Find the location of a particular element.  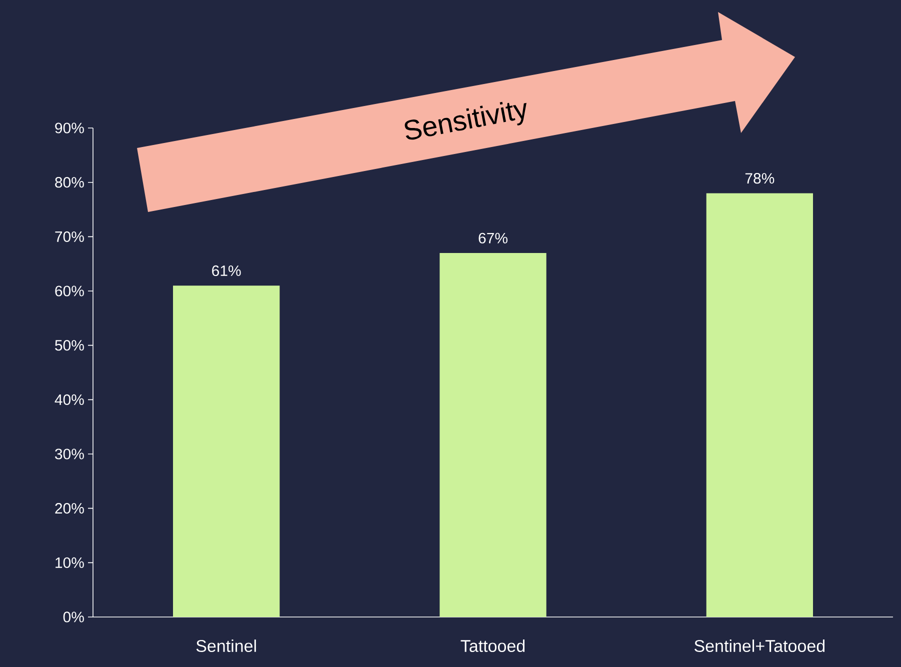

y-tick-label: 10% is located at coordinates (70, 562).